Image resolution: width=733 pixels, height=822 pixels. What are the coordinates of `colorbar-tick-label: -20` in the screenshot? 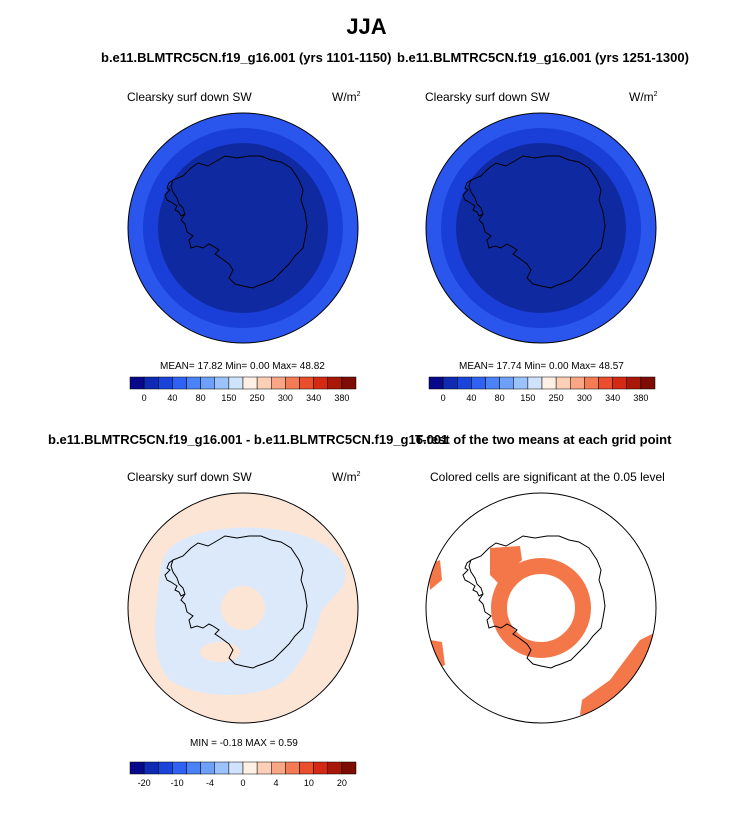 It's located at (144, 783).